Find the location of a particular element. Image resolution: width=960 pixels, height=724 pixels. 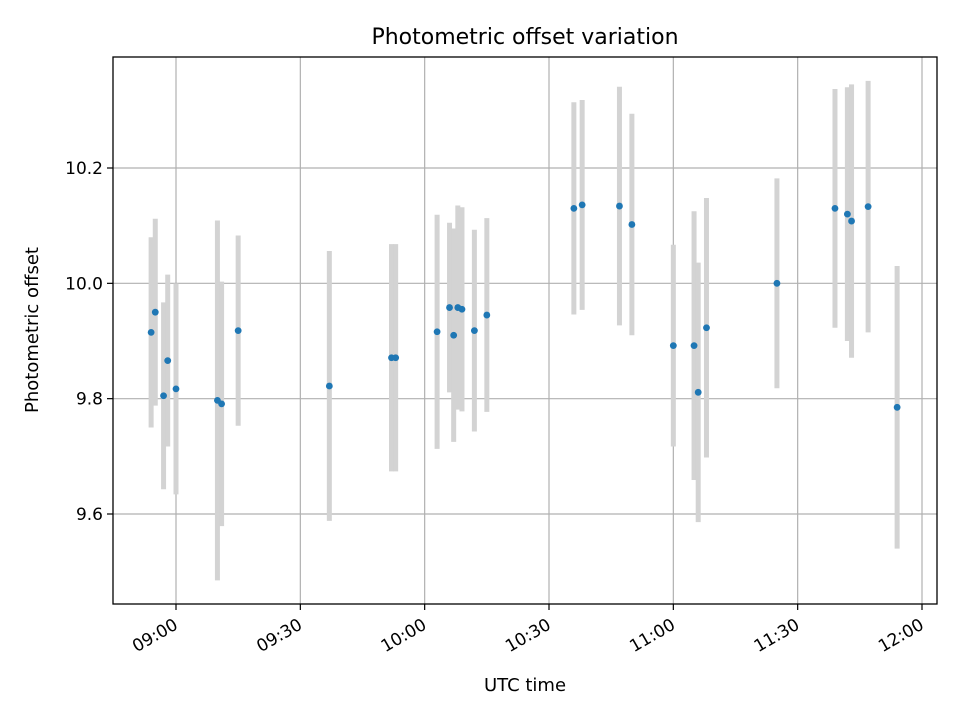

y-tick-label: 10.0 is located at coordinates (84, 284).